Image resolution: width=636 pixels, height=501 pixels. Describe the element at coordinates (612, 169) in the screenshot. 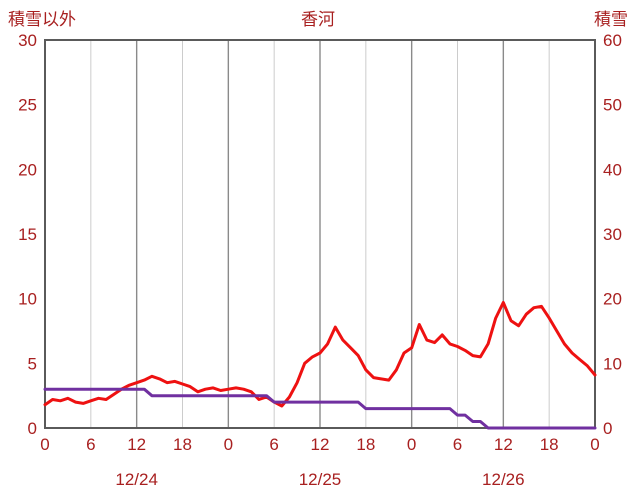

I see `right-axis-tick-label: 40` at that location.